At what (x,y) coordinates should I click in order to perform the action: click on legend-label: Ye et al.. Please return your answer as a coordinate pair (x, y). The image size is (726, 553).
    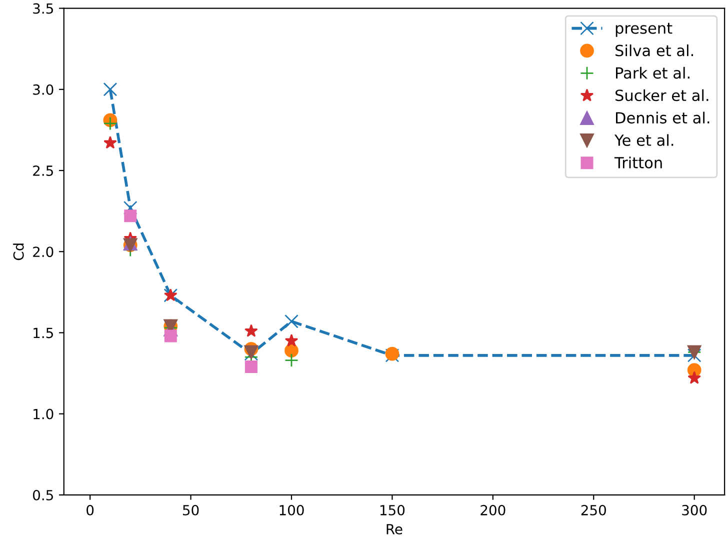
    Looking at the image, I should click on (644, 140).